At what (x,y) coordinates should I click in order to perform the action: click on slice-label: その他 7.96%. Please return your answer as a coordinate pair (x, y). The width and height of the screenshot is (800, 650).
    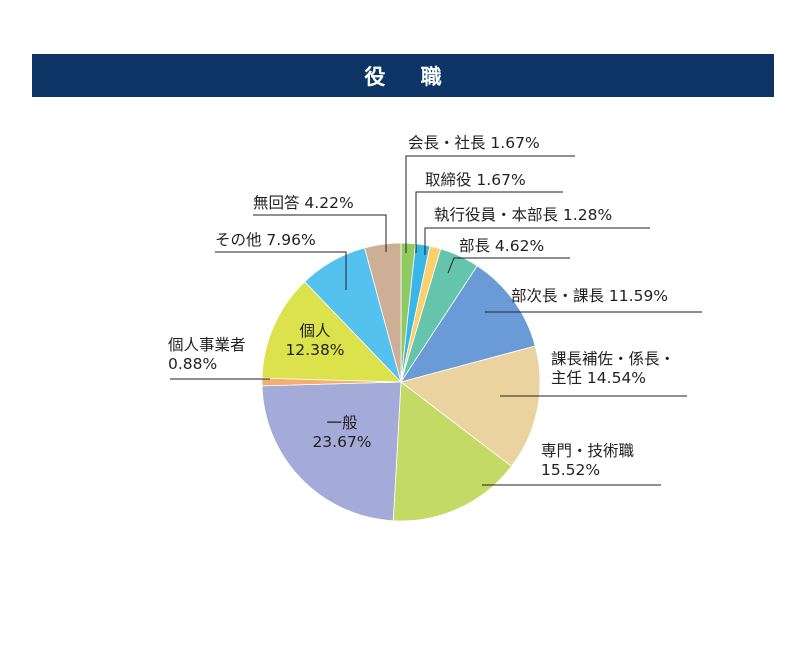
    Looking at the image, I should click on (265, 240).